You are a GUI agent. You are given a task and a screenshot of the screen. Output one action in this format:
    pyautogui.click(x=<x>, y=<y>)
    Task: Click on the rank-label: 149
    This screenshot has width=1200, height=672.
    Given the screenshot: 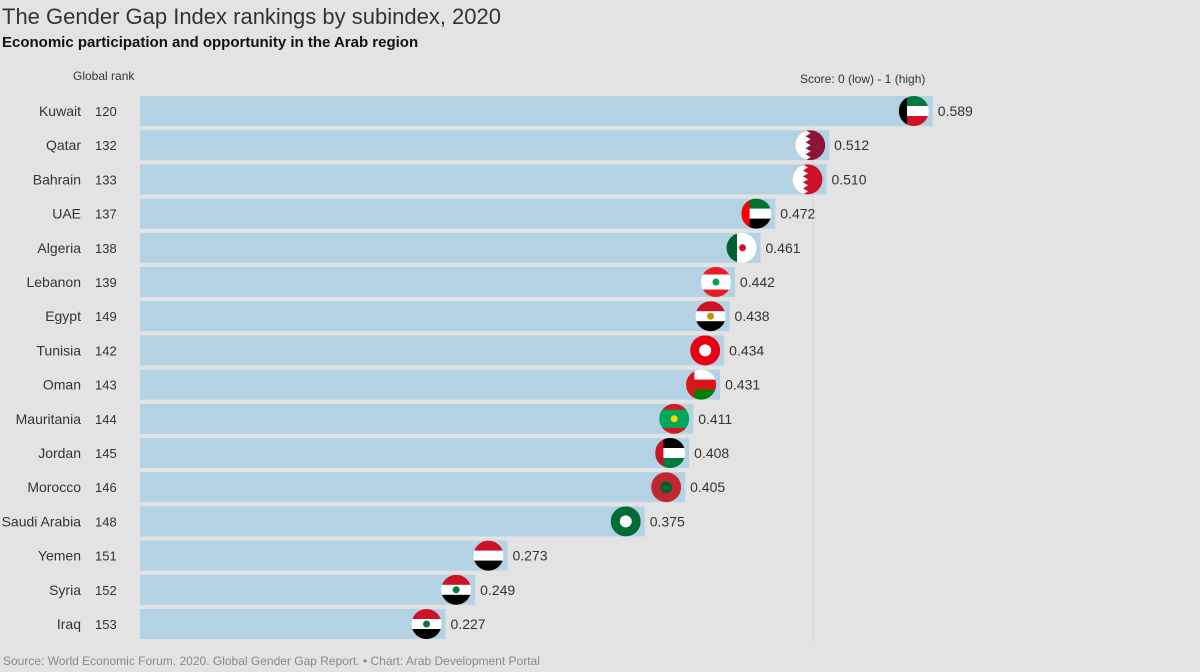 What is the action you would take?
    pyautogui.click(x=106, y=316)
    